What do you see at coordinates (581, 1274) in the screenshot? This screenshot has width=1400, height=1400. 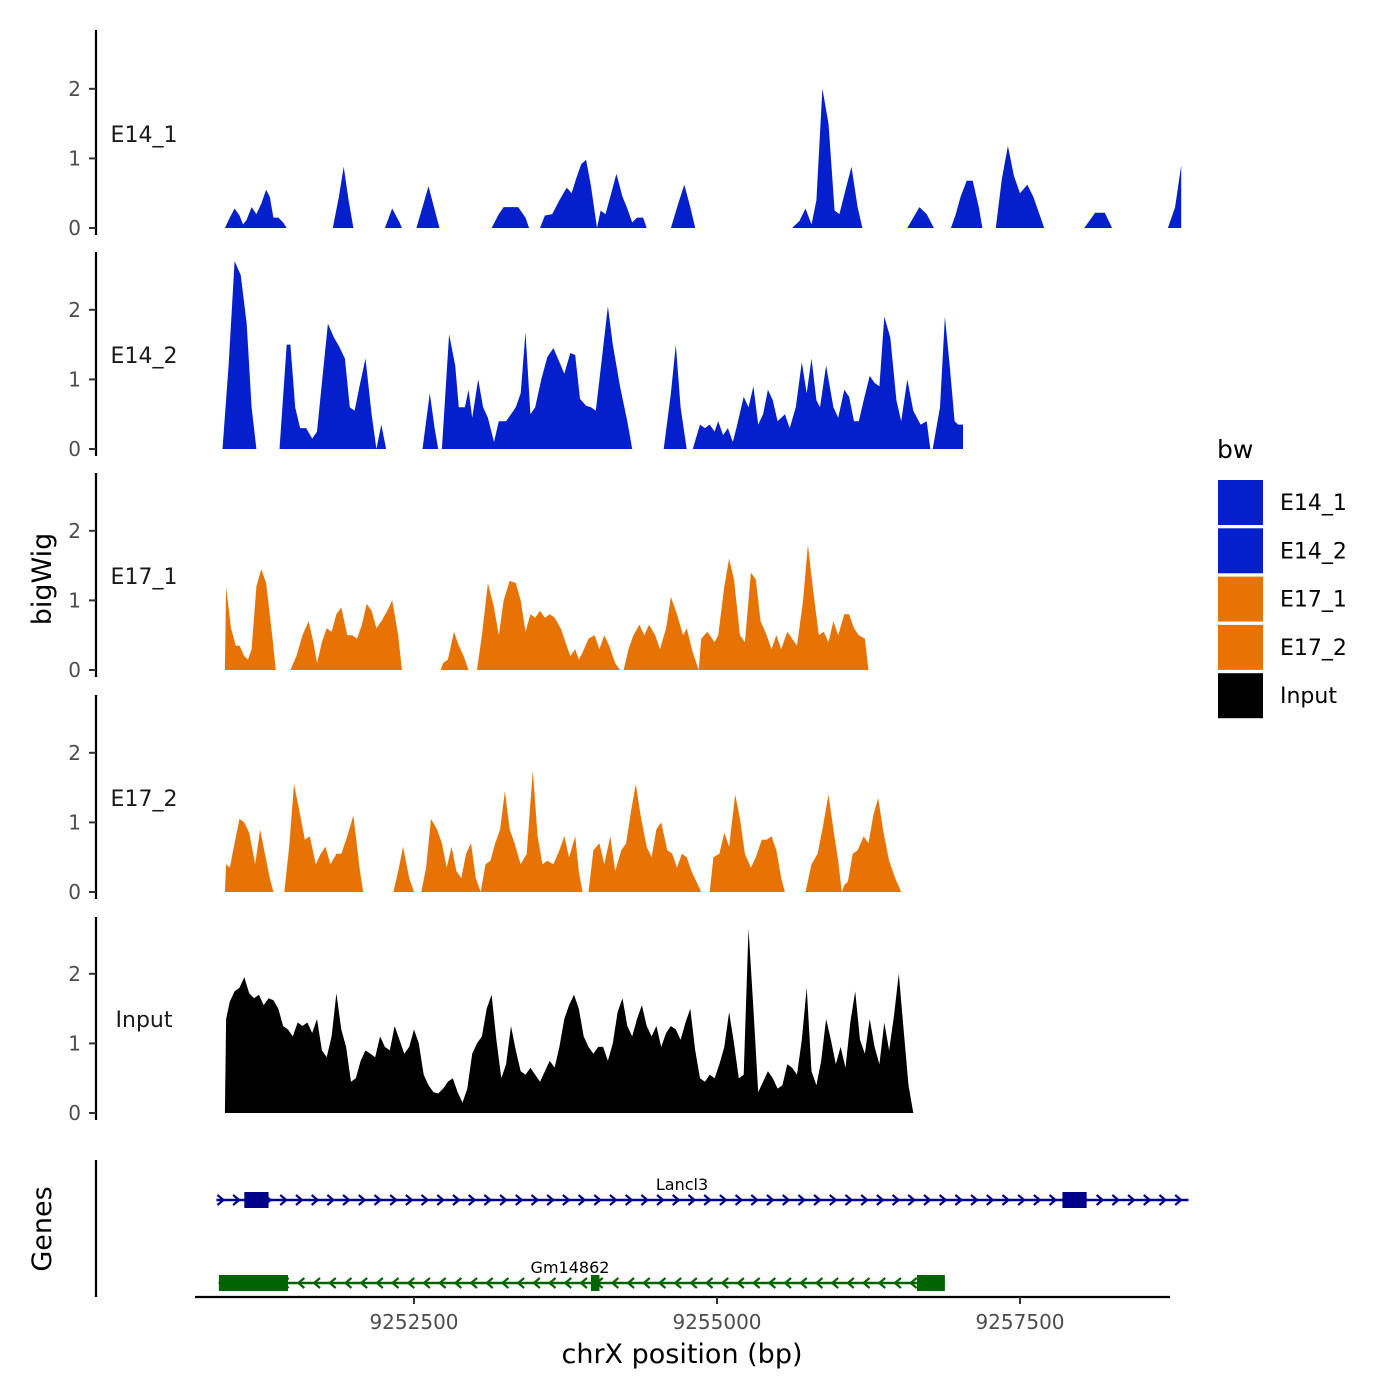 I see `gene-Gm14862: Gm14862` at bounding box center [581, 1274].